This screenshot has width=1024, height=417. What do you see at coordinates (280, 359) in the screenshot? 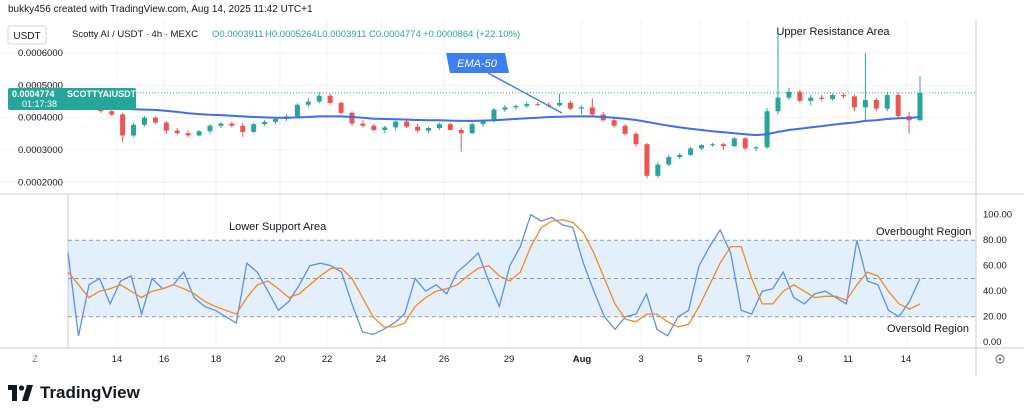
I see `time-tick-label: 20` at bounding box center [280, 359].